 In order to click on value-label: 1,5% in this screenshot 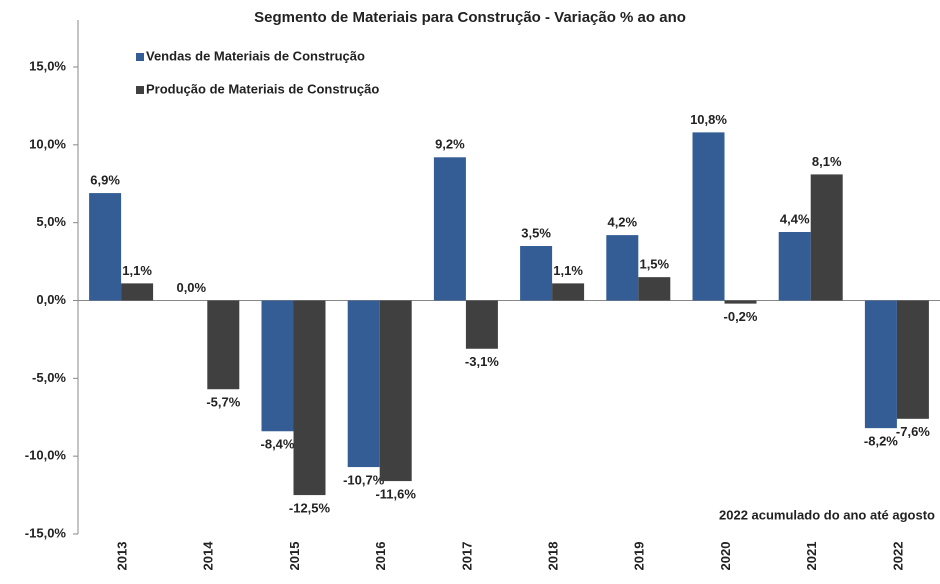, I will do `click(654, 264)`.